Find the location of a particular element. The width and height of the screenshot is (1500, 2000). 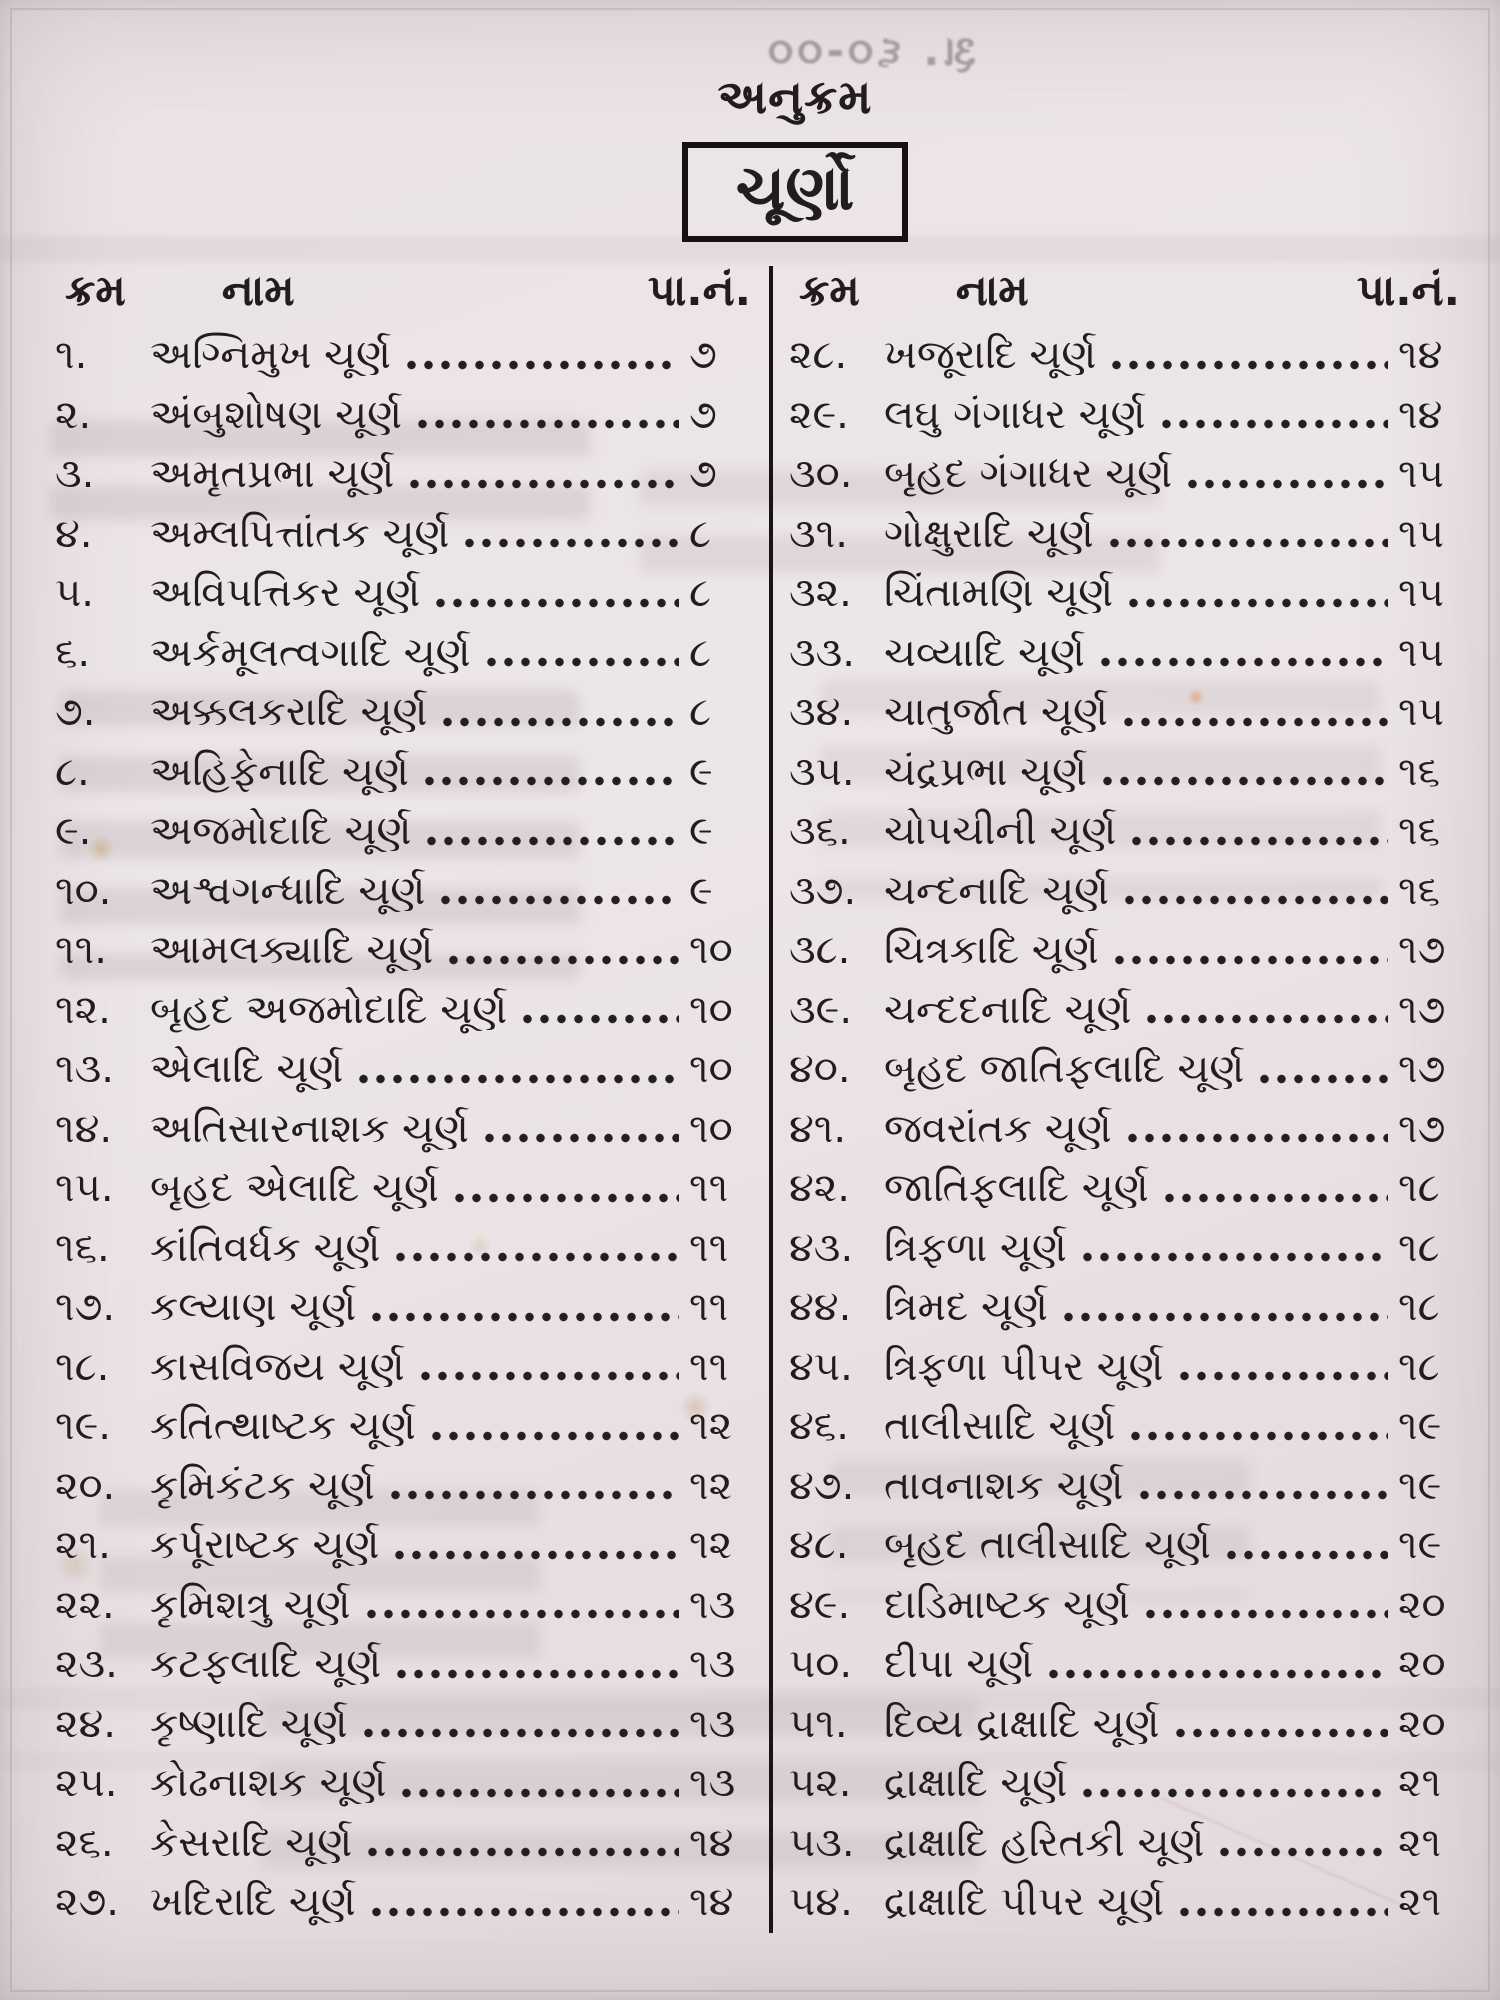

entry-name: અક્કલકરાદિ ચૂર્ણ is located at coordinates (289, 712).